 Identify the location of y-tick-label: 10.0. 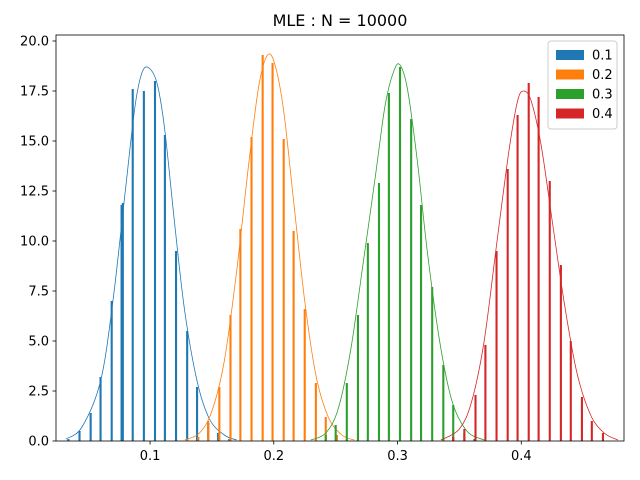
(34, 242).